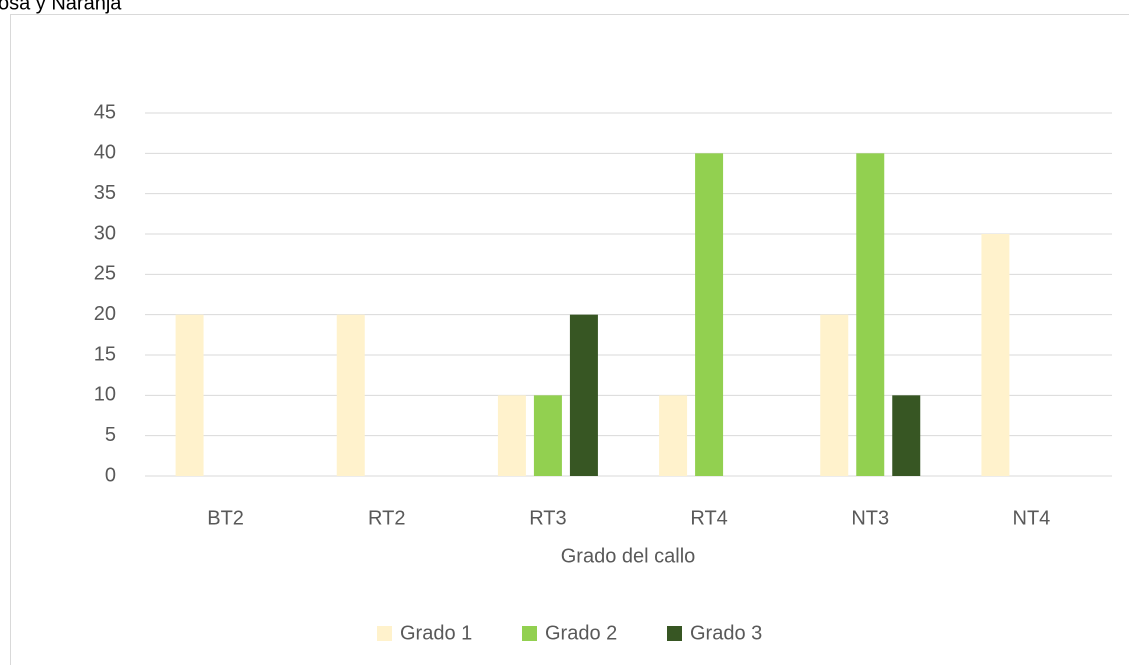  I want to click on chart-title: osa y Naranja, so click(61, 7).